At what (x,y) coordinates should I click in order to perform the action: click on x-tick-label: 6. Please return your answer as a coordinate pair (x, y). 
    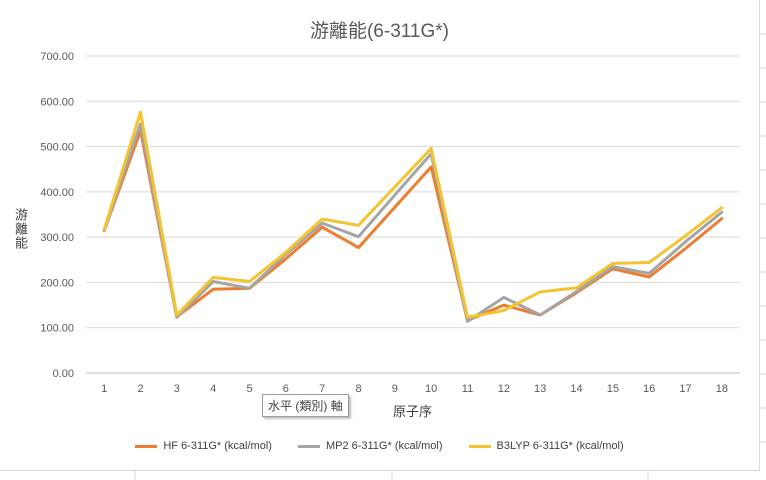
    Looking at the image, I should click on (286, 389).